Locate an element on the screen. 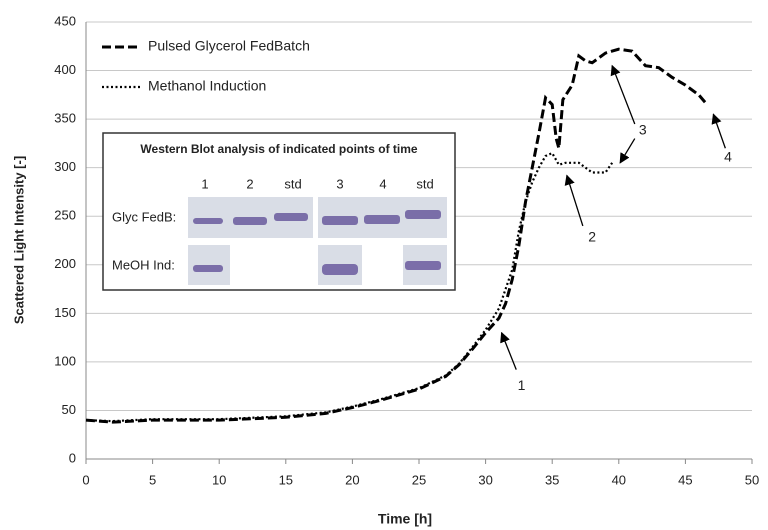 This screenshot has width=768, height=530. annotation: 4 is located at coordinates (728, 157).